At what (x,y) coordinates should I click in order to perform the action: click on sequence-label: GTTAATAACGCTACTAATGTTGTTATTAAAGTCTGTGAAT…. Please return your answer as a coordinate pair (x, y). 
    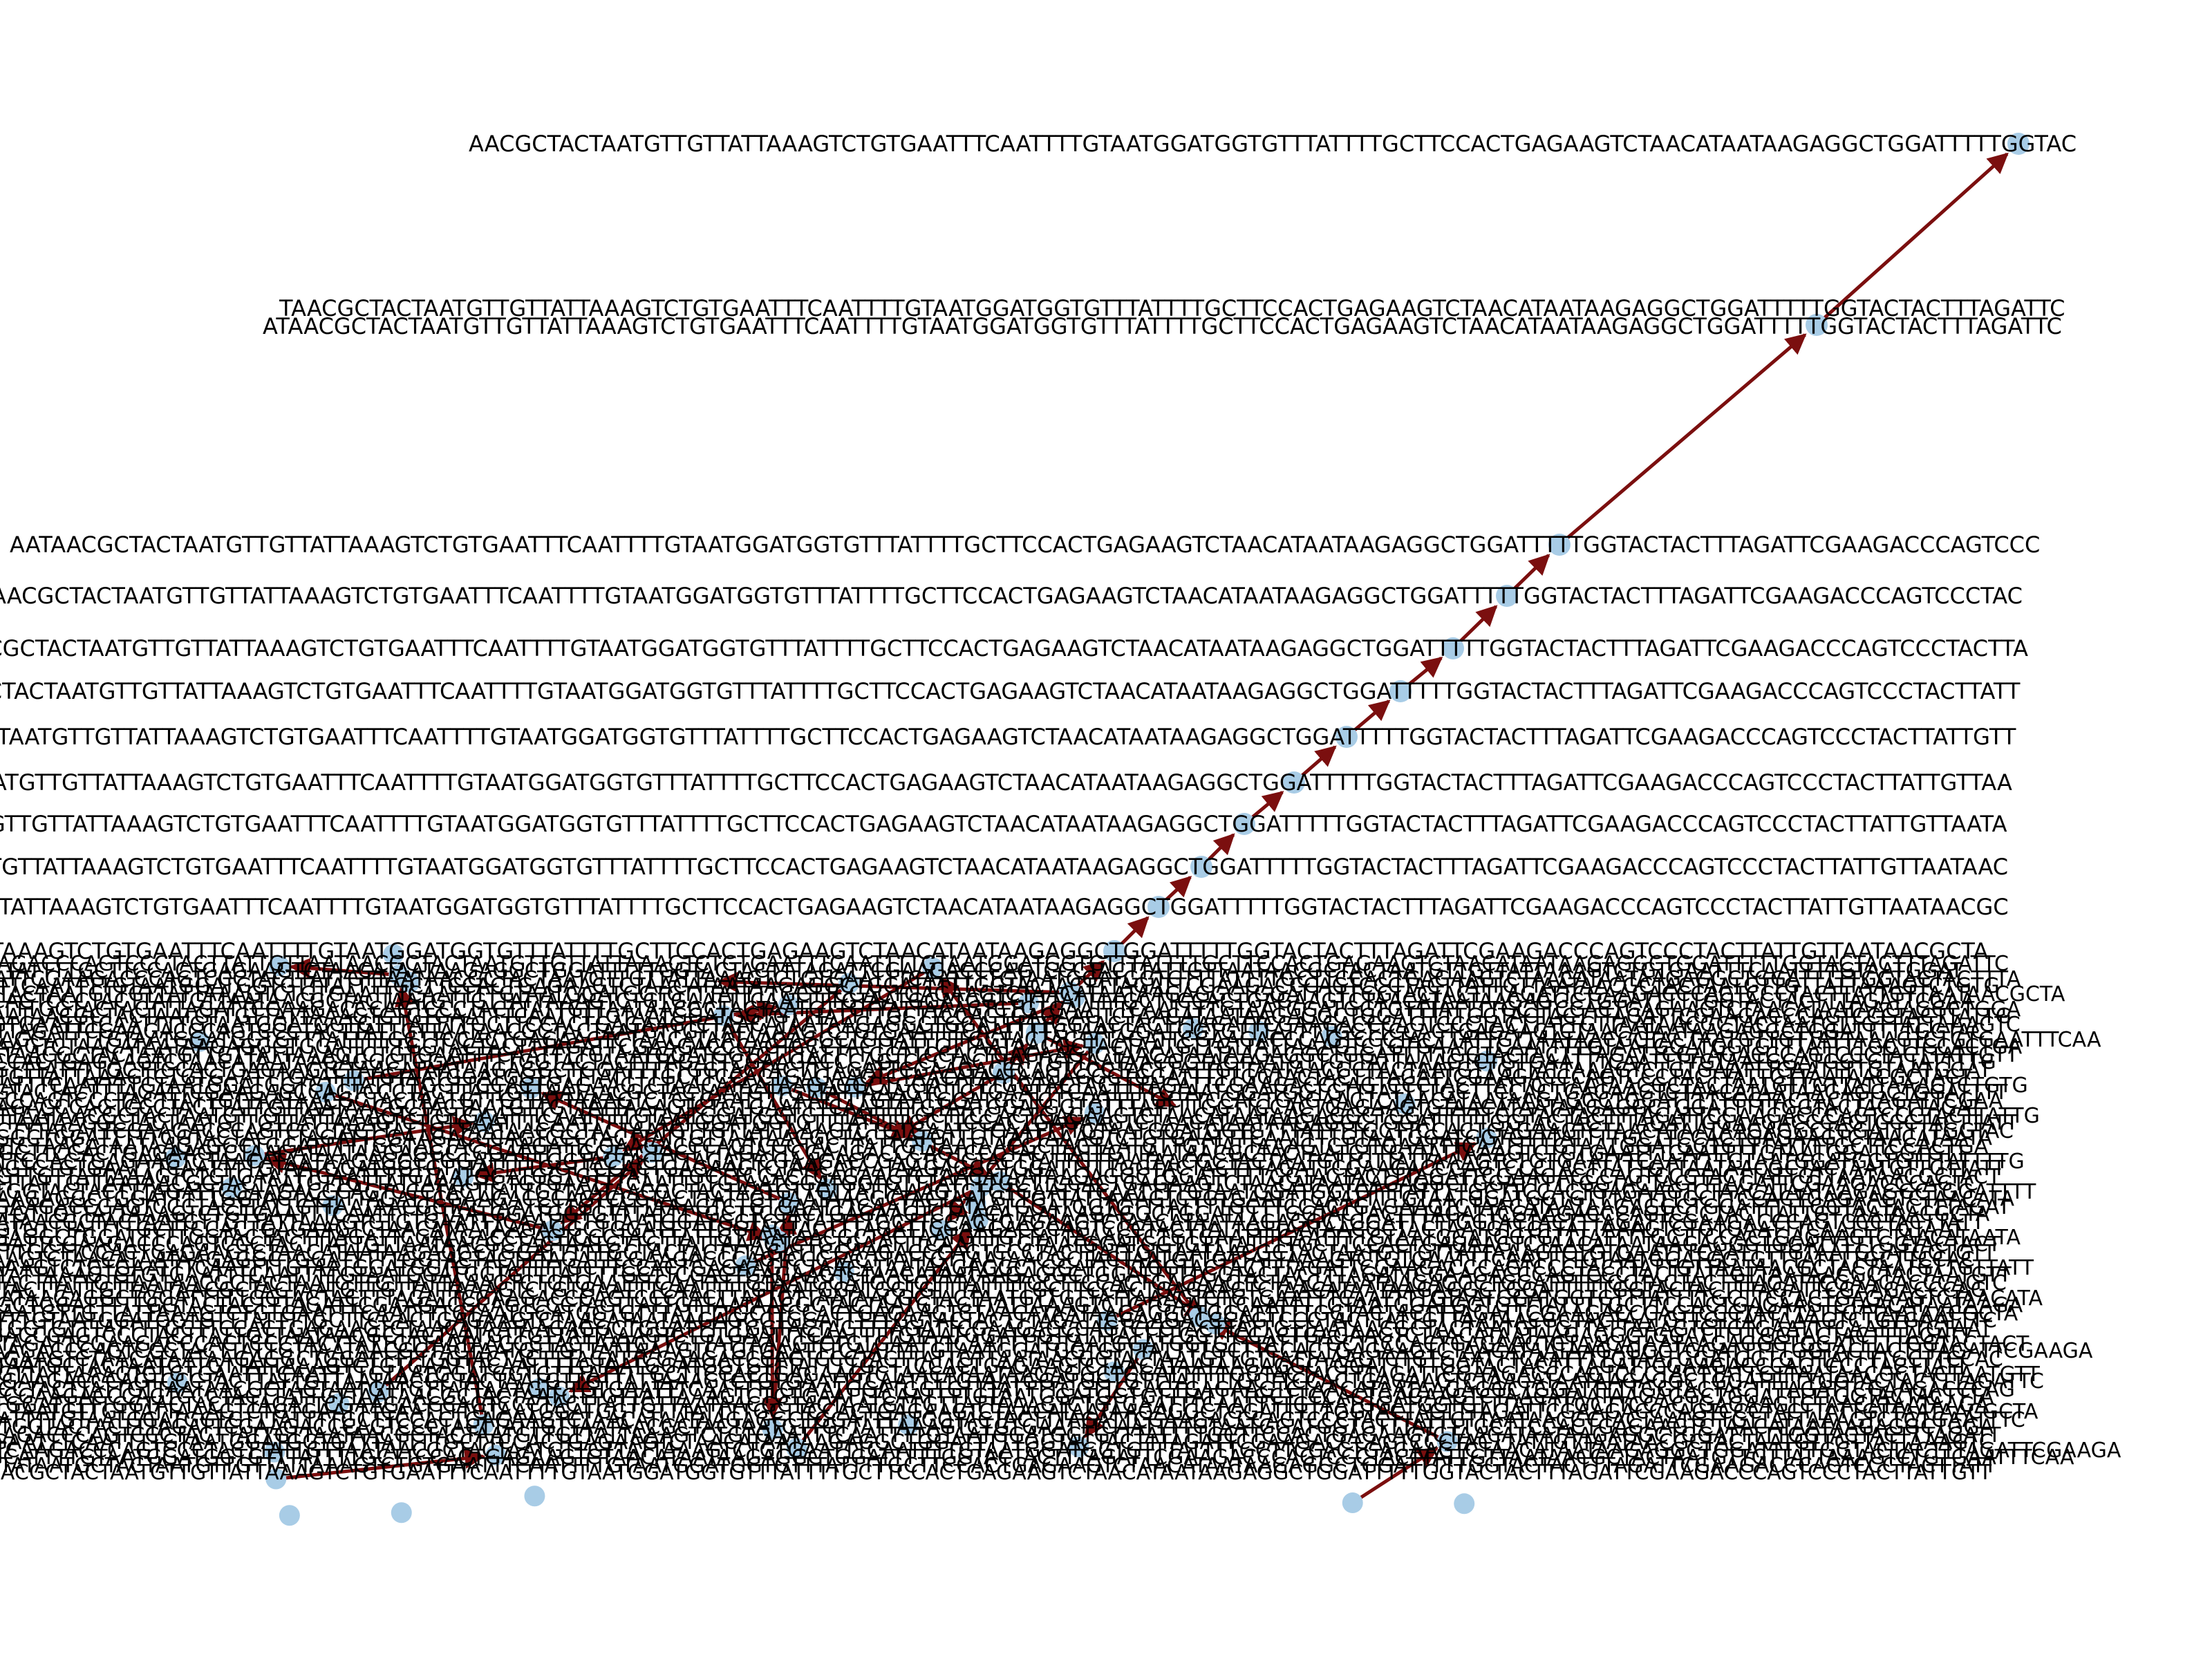
    Looking at the image, I should click on (1009, 1123).